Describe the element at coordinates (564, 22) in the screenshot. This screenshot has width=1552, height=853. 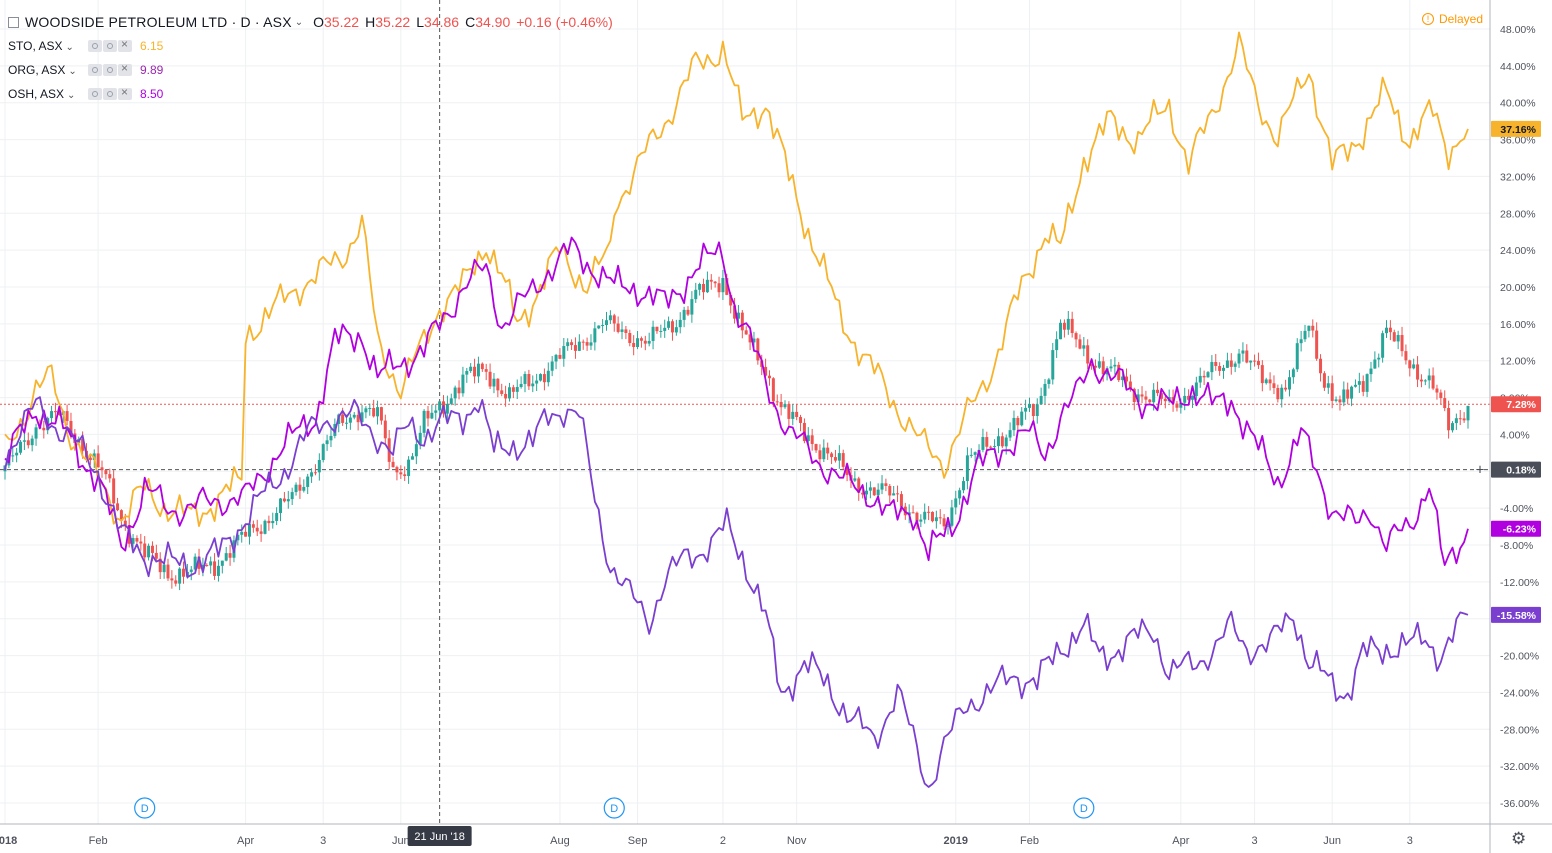
I see `price-change: +0.16 (+0.46%)` at that location.